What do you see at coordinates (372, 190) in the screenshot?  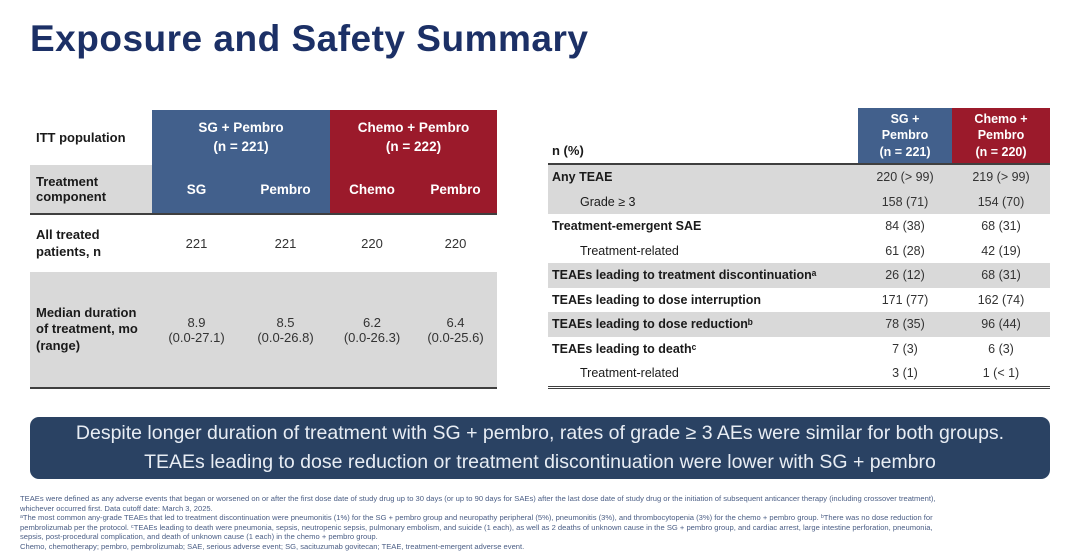 I see `component-header-chemo: Chemo` at bounding box center [372, 190].